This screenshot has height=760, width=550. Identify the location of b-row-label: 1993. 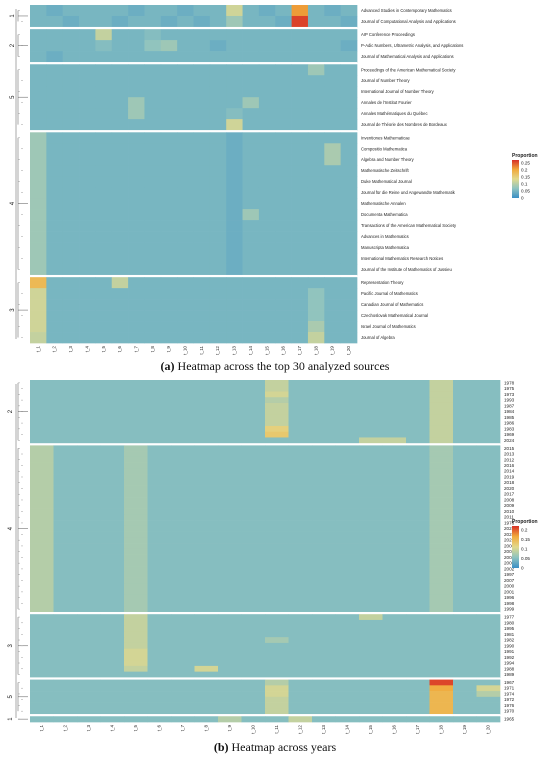
(509, 400).